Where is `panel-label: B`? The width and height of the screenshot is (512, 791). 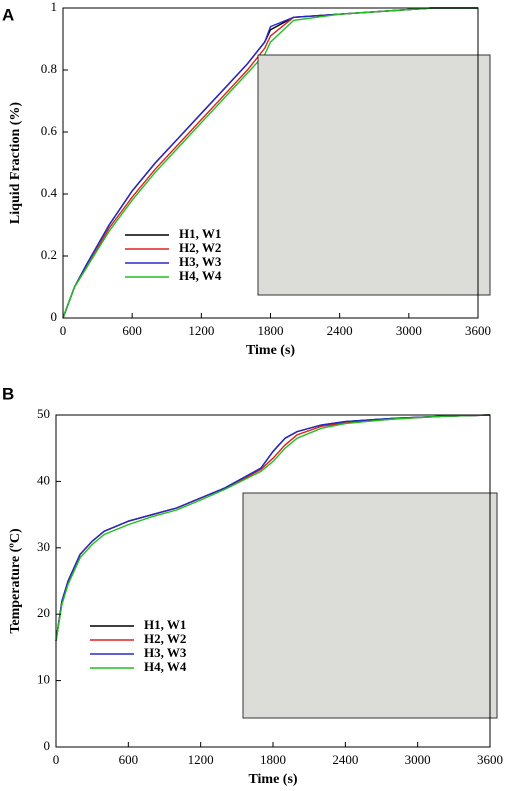 panel-label: B is located at coordinates (8, 393).